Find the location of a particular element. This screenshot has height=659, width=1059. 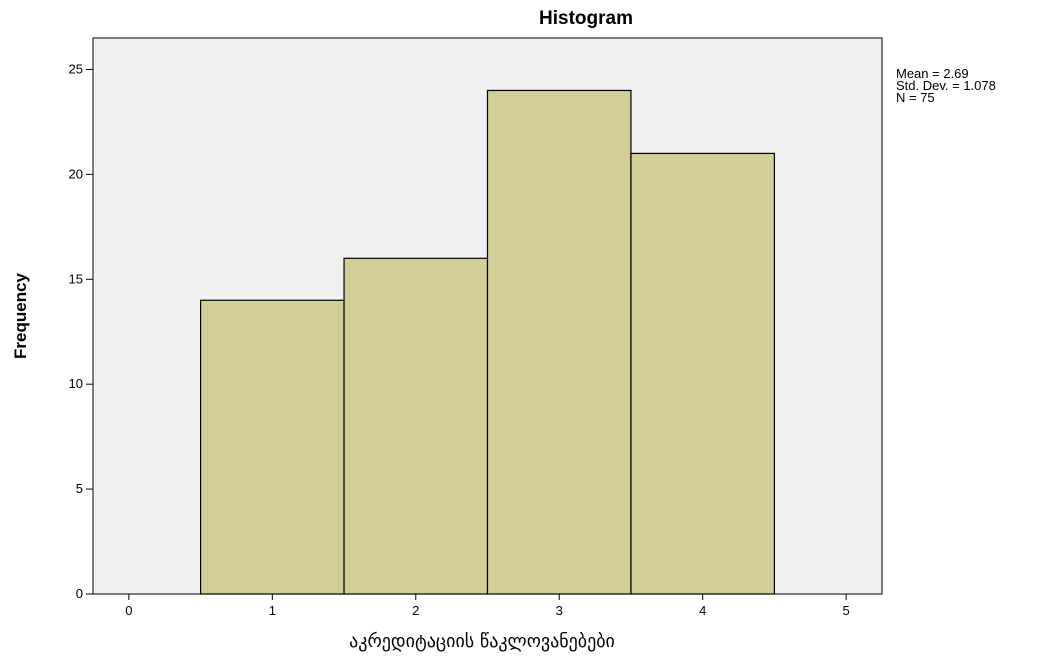

x-tick-label: 0 is located at coordinates (128, 610).